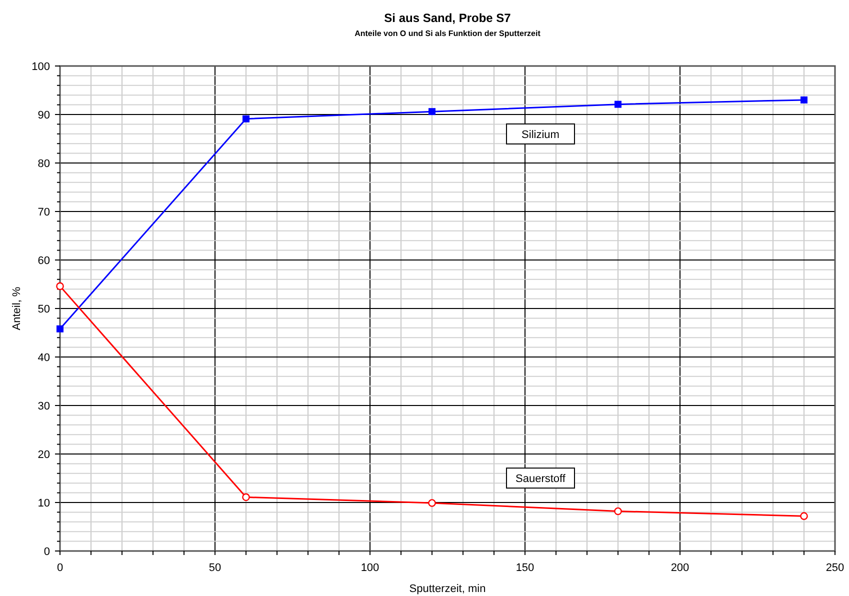  I want to click on chart-title: Si aus Sand, Probe S7, so click(448, 18).